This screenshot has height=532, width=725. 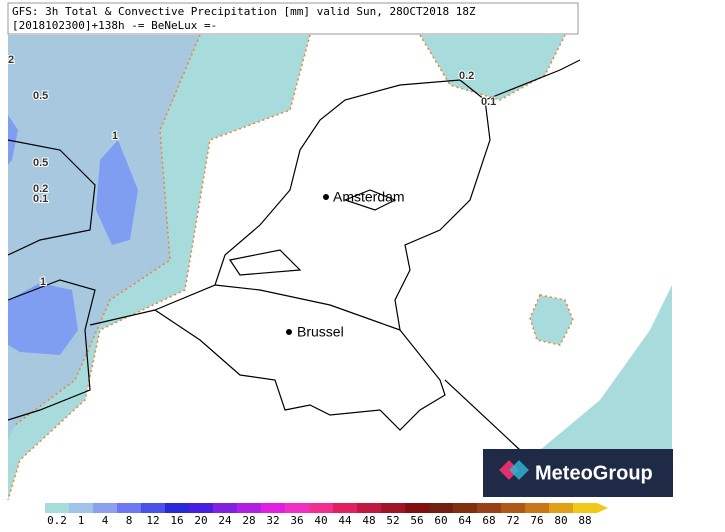 What do you see at coordinates (584, 520) in the screenshot?
I see `colorbar-label: 88` at bounding box center [584, 520].